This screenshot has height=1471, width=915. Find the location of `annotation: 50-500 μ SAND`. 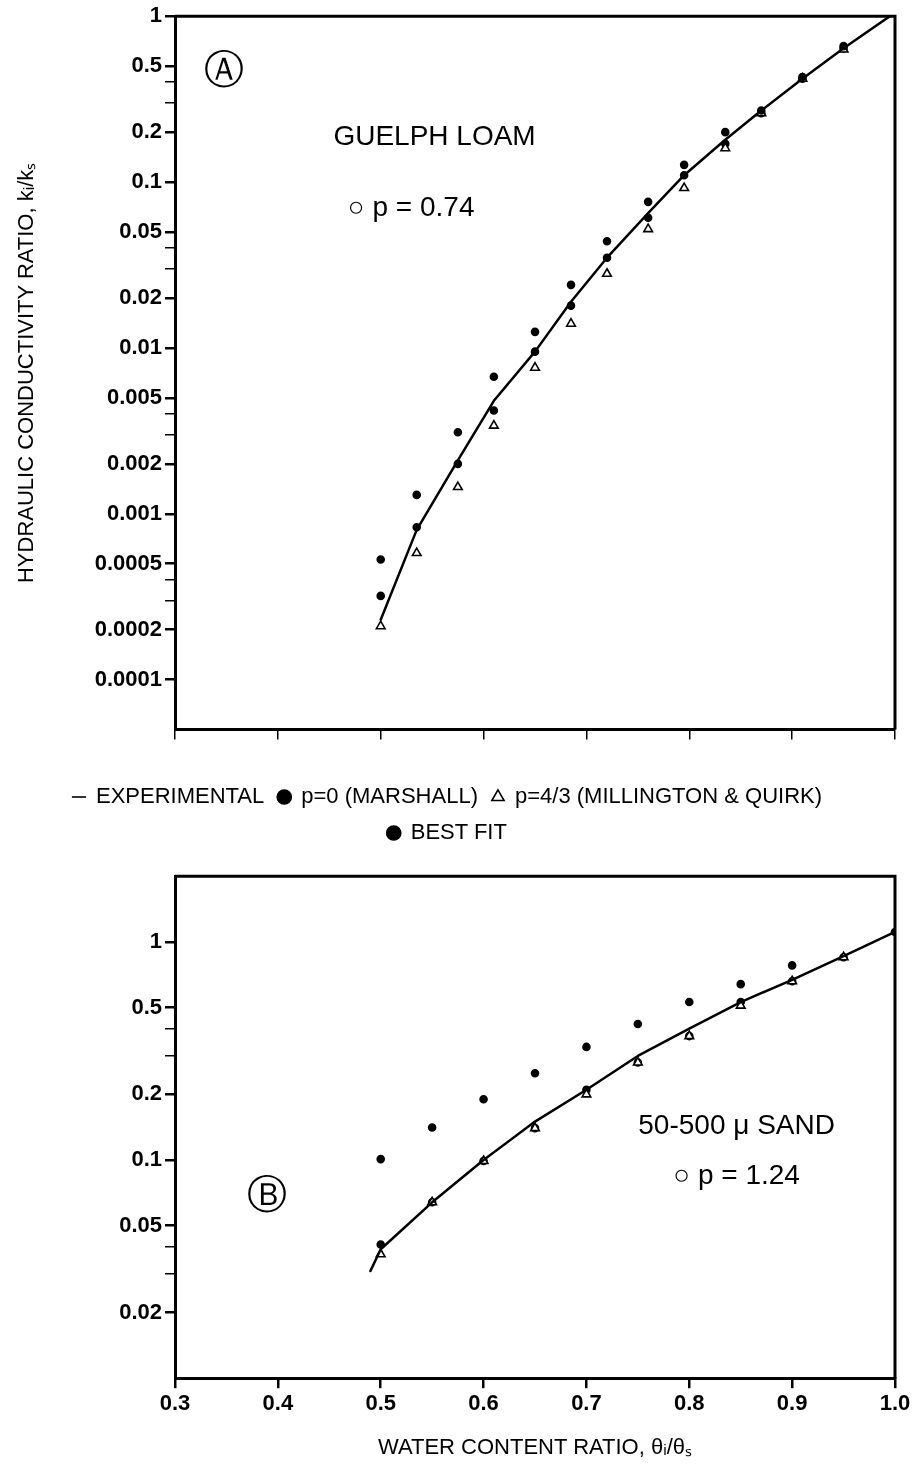

annotation: 50-500 μ SAND is located at coordinates (736, 1124).